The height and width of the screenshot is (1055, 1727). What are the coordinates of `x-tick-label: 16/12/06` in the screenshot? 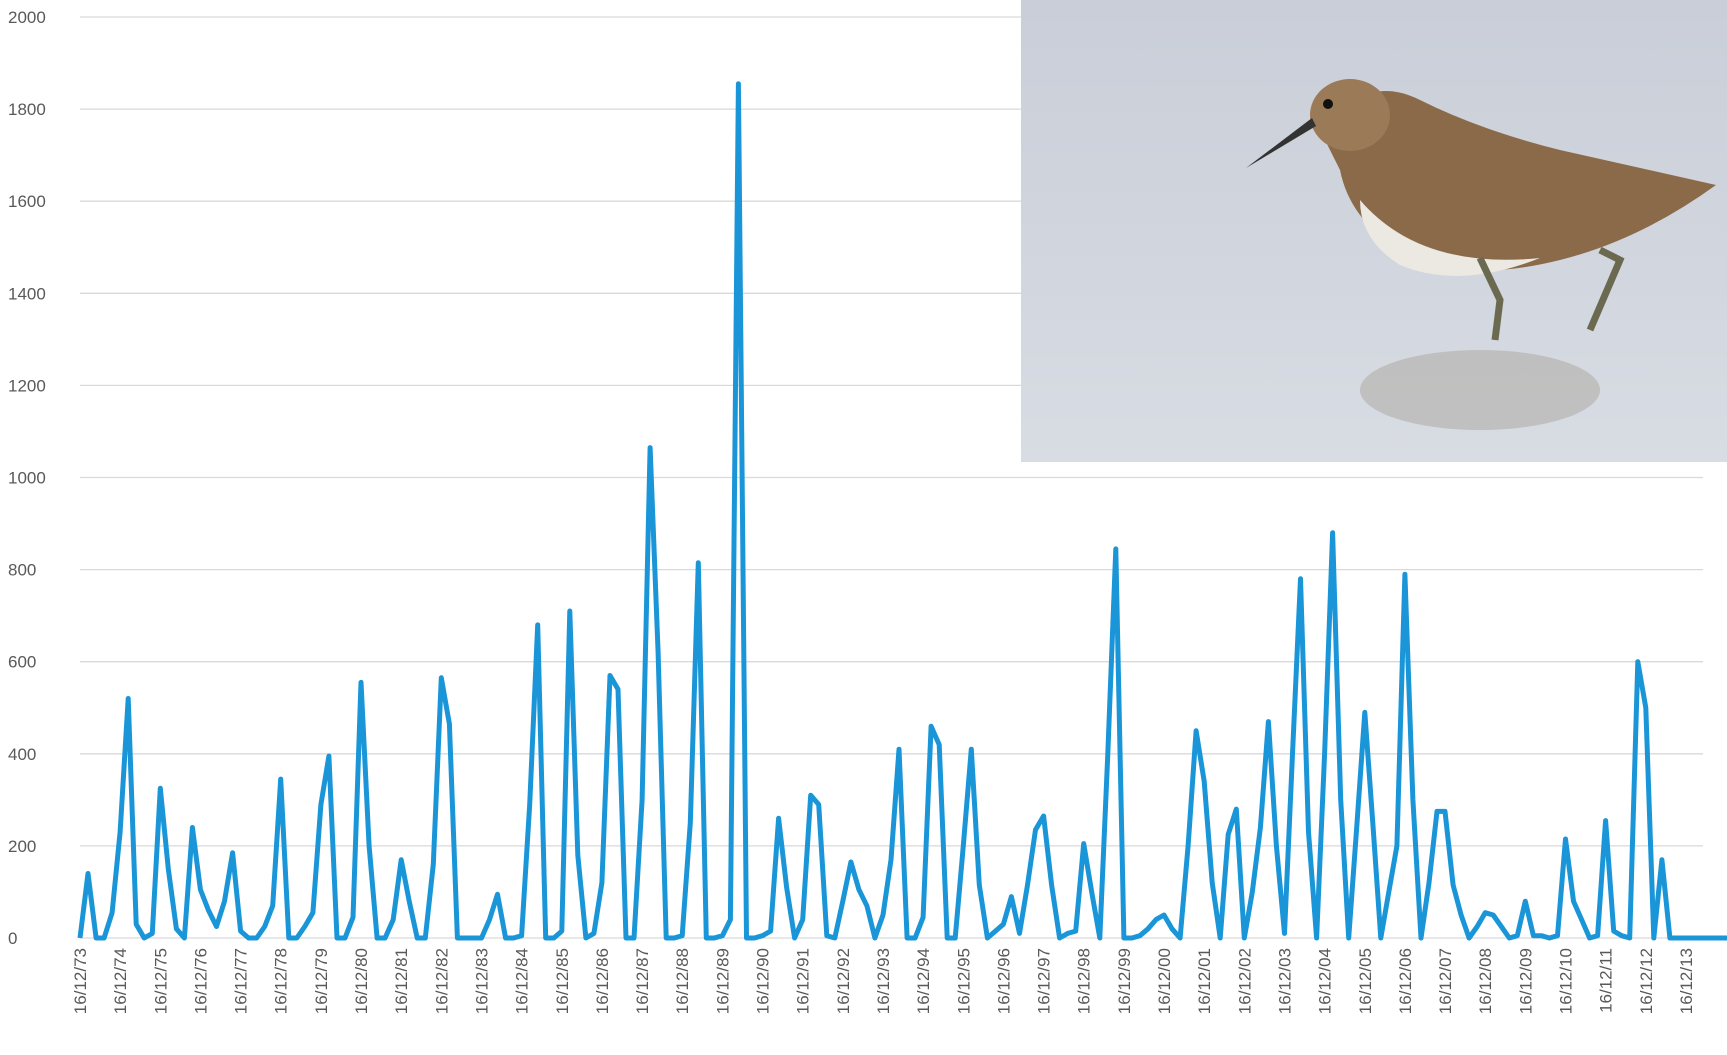 It's located at (1405, 981).